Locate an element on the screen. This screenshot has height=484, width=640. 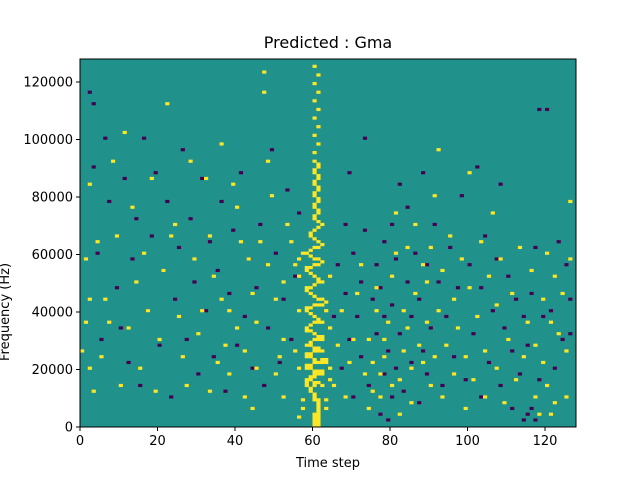
x-tick-label: 20 is located at coordinates (157, 441).